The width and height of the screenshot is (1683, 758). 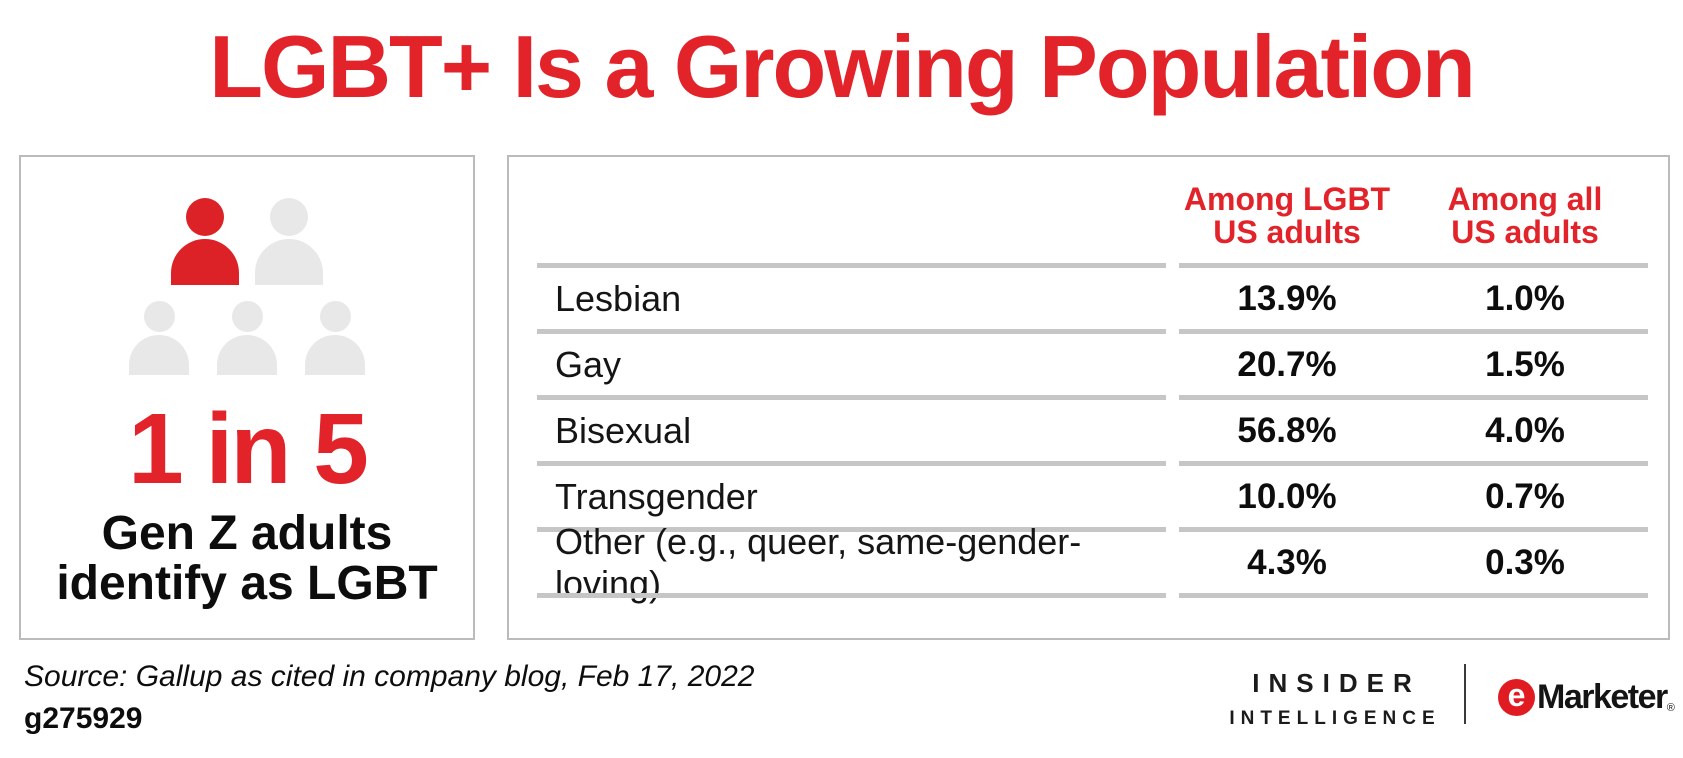 What do you see at coordinates (588, 364) in the screenshot?
I see `row-label: Gay` at bounding box center [588, 364].